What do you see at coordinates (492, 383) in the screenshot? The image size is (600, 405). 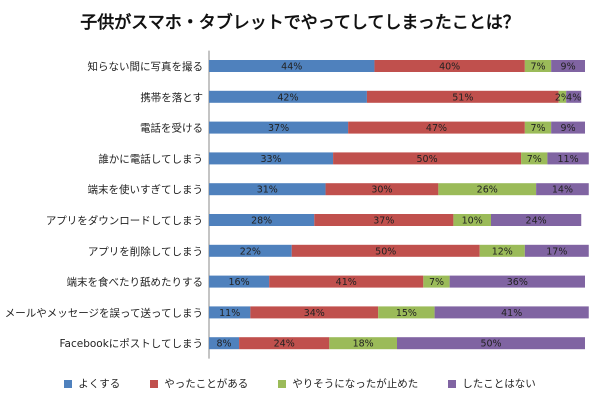 I see `legend-item: したことはない` at bounding box center [492, 383].